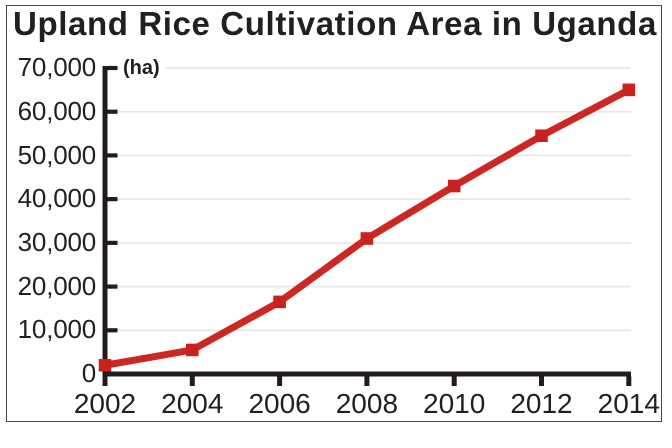 This screenshot has width=672, height=448. Describe the element at coordinates (57, 242) in the screenshot. I see `y-tick-label-30000: 30,000` at that location.